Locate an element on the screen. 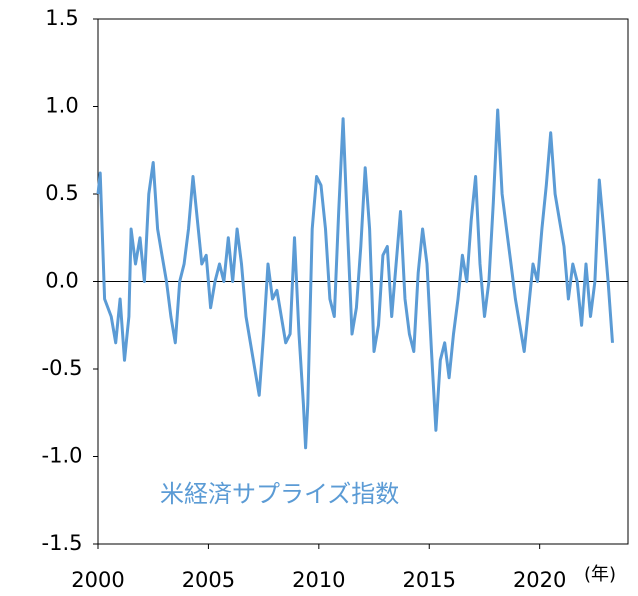  x-tick-label: 2020 is located at coordinates (539, 580).